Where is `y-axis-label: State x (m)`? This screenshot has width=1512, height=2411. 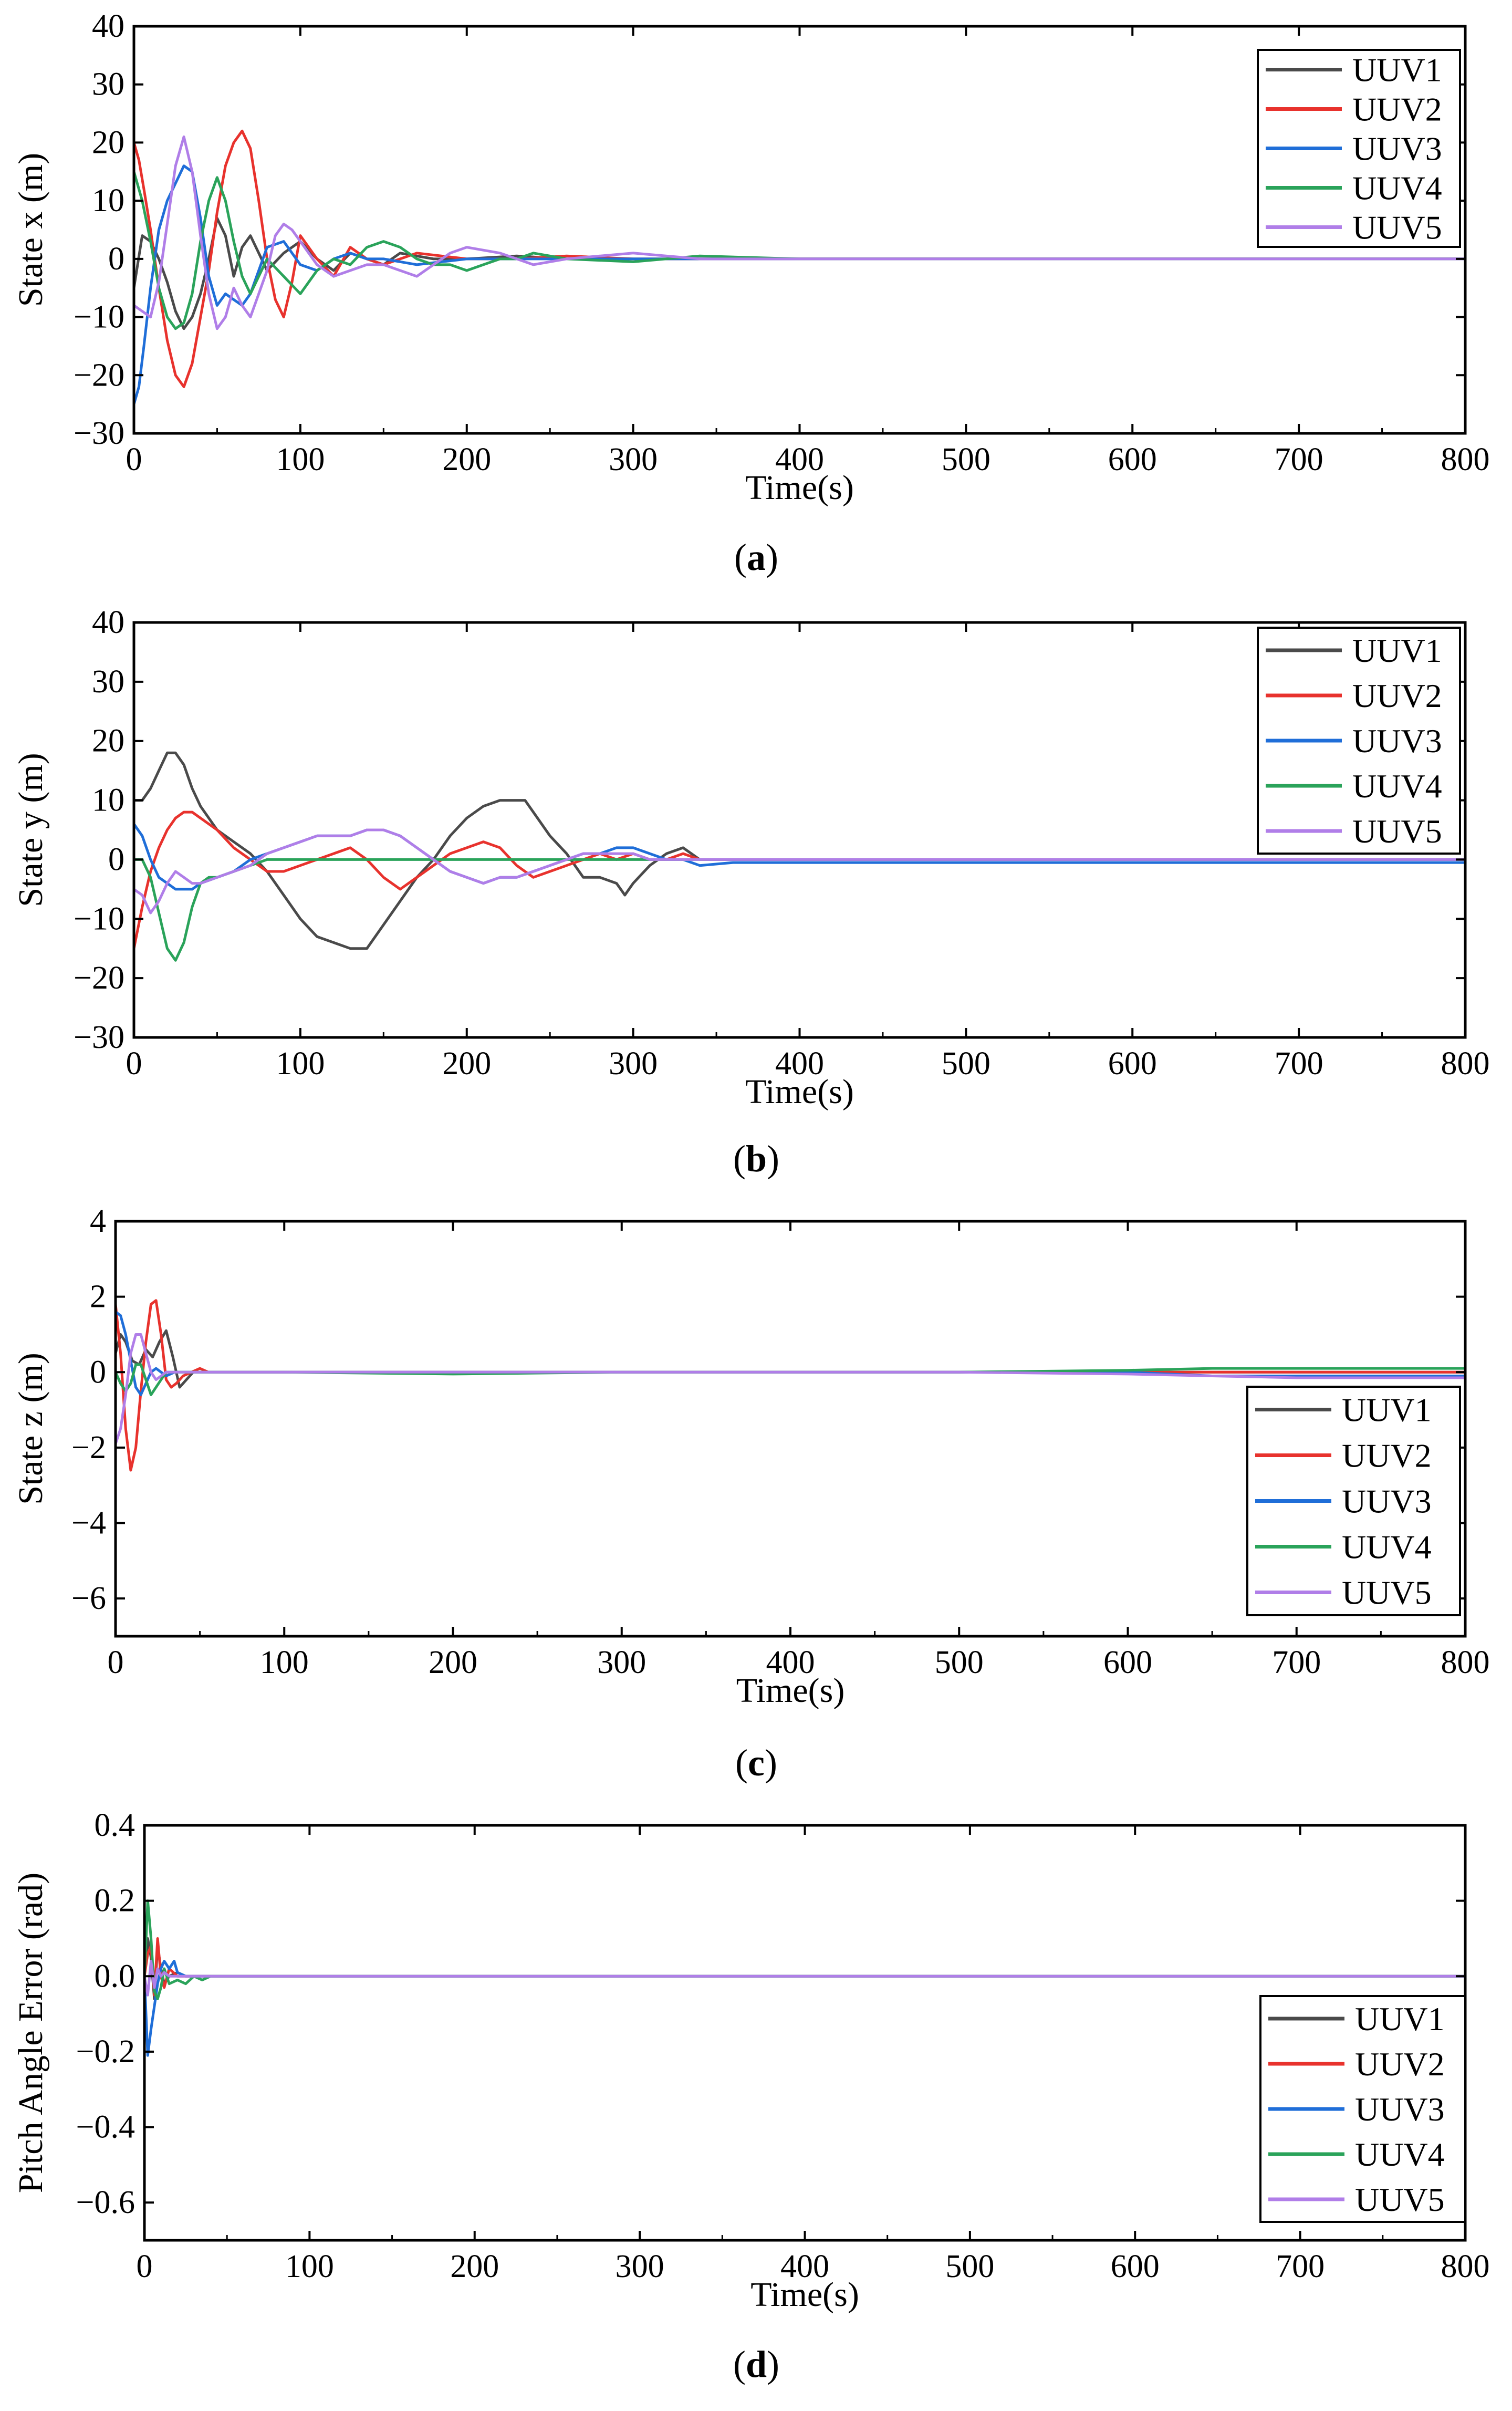
y-axis-label: State x (m) is located at coordinates (31, 230).